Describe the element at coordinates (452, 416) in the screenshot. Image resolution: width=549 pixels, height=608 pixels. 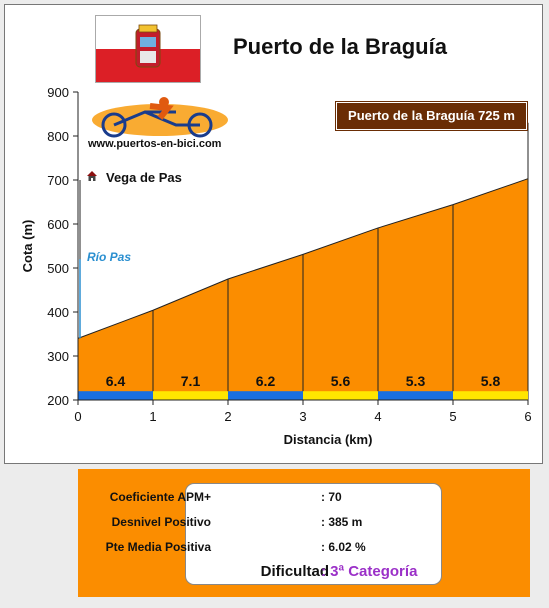
I see `x-tick-label: 5` at that location.